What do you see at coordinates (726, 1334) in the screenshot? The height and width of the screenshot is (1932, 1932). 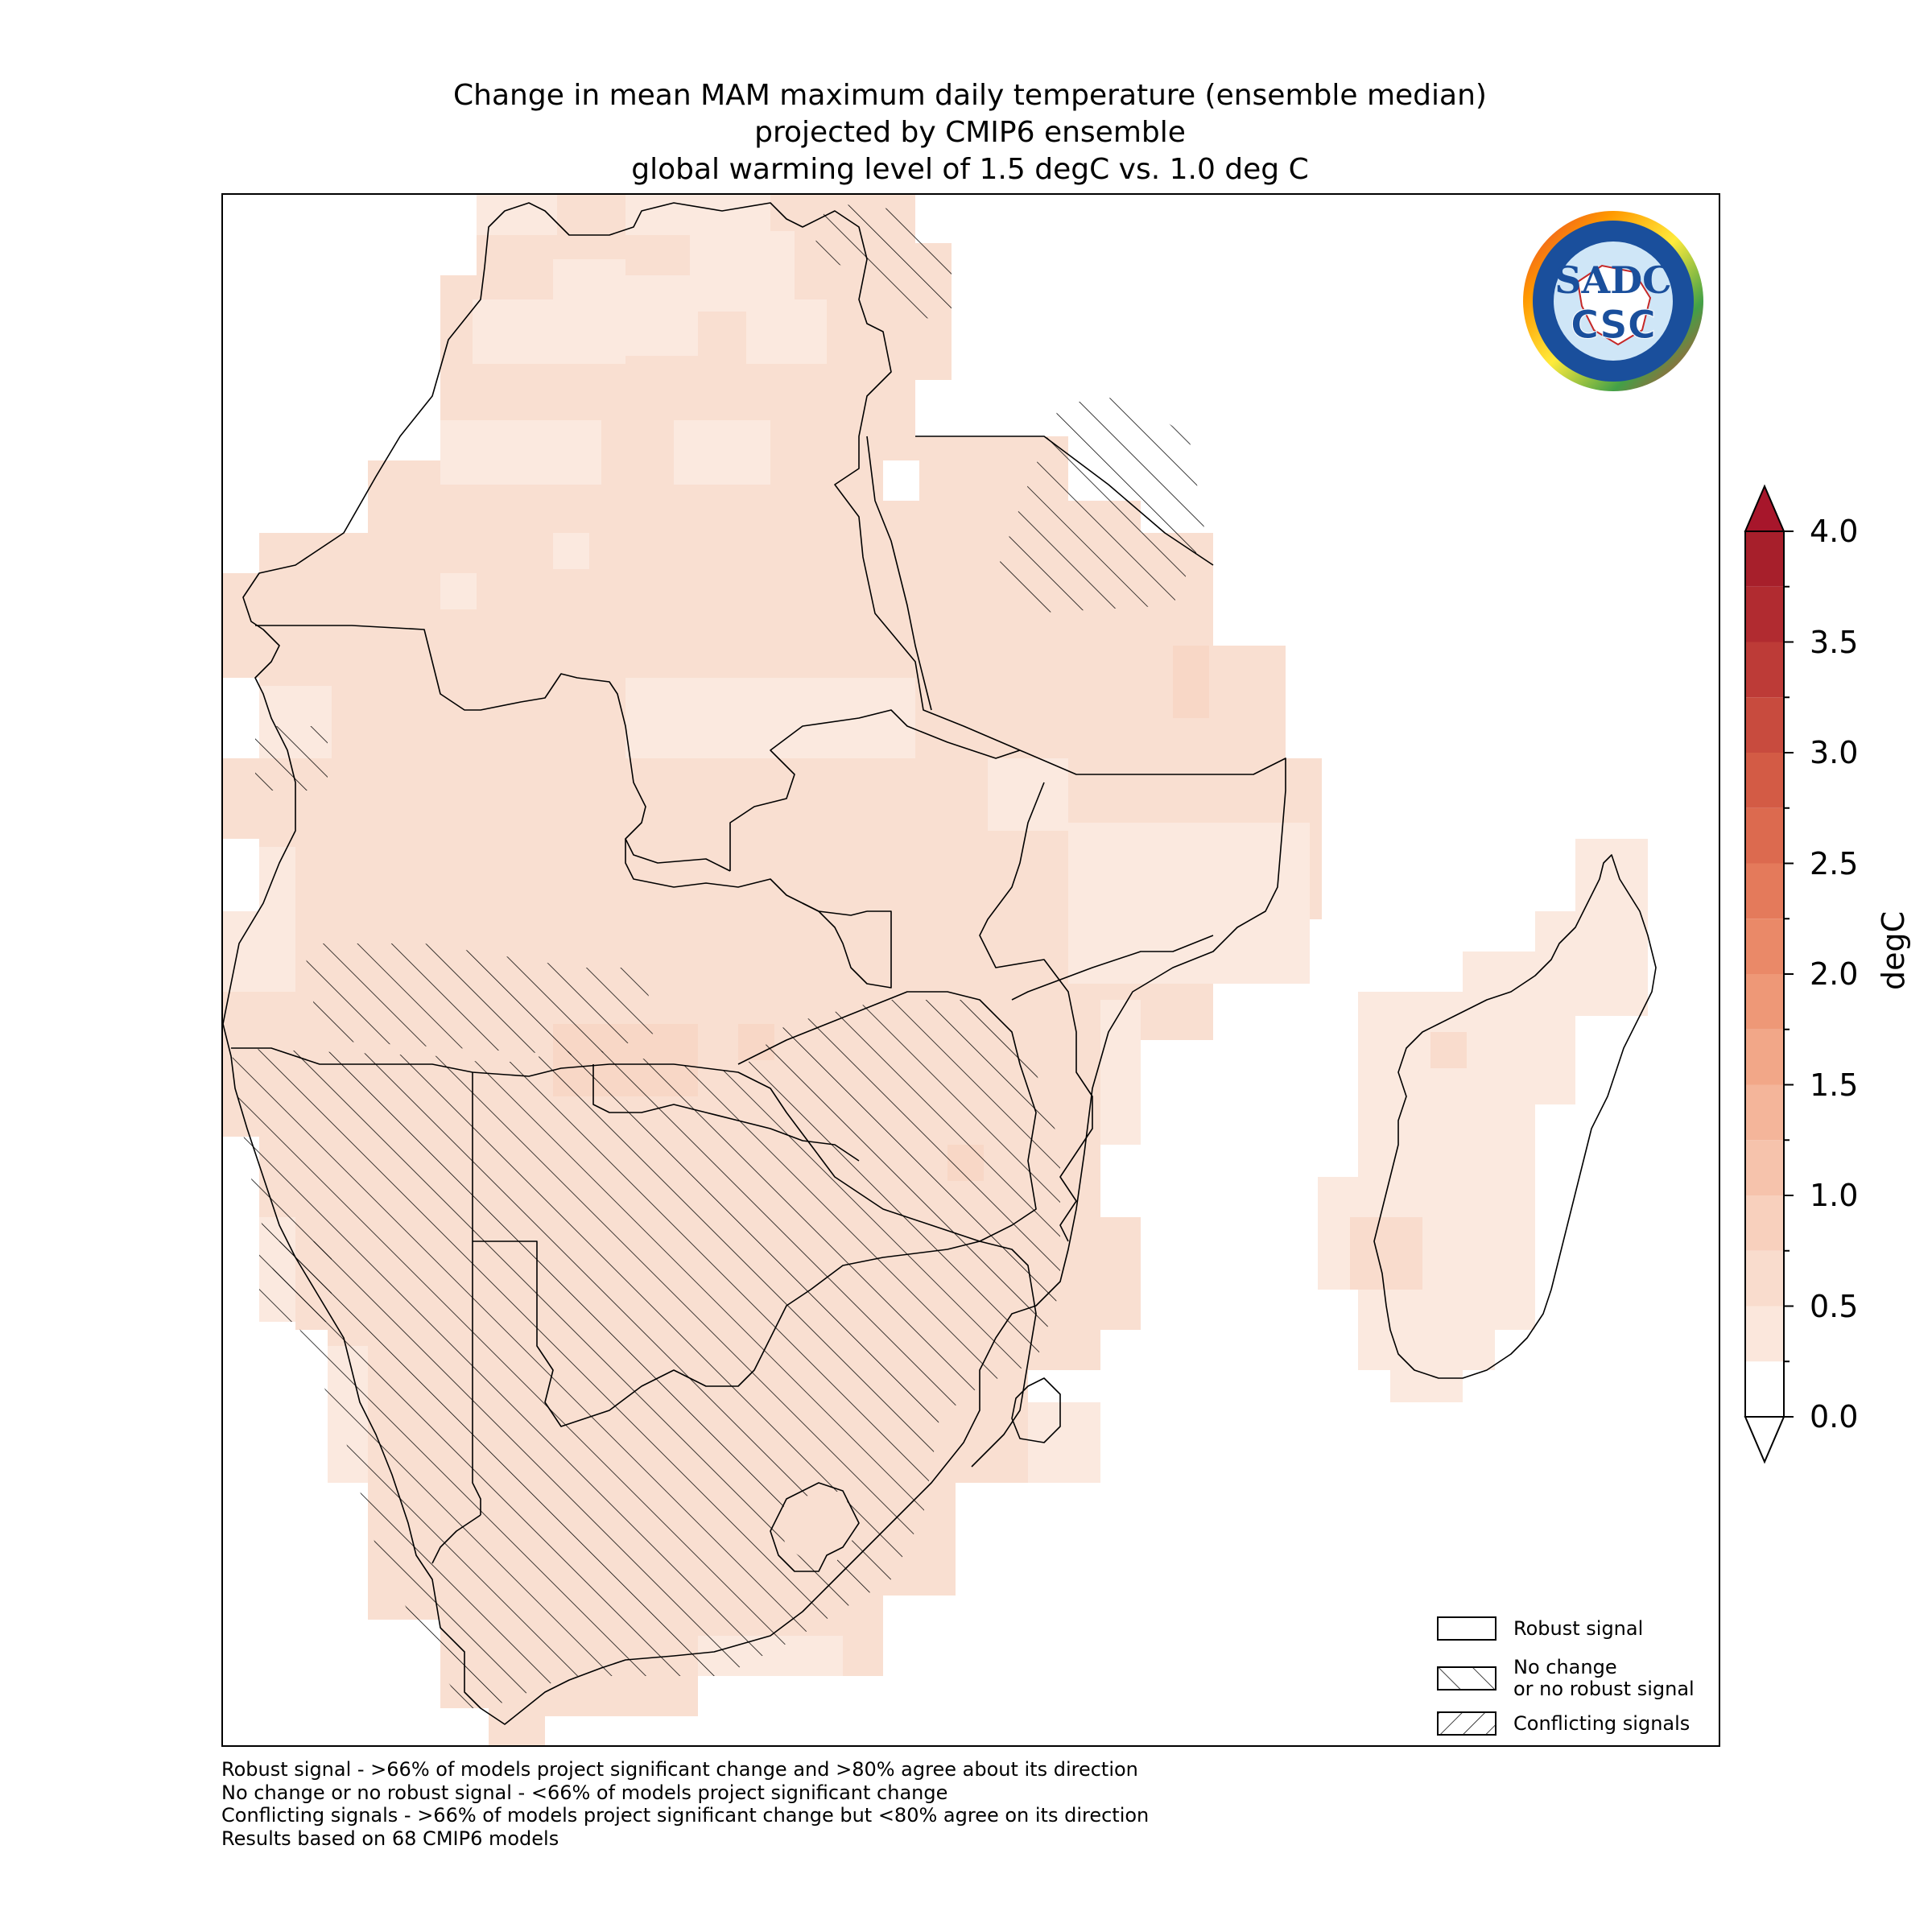 I see `border-botswana-sa` at bounding box center [726, 1334].